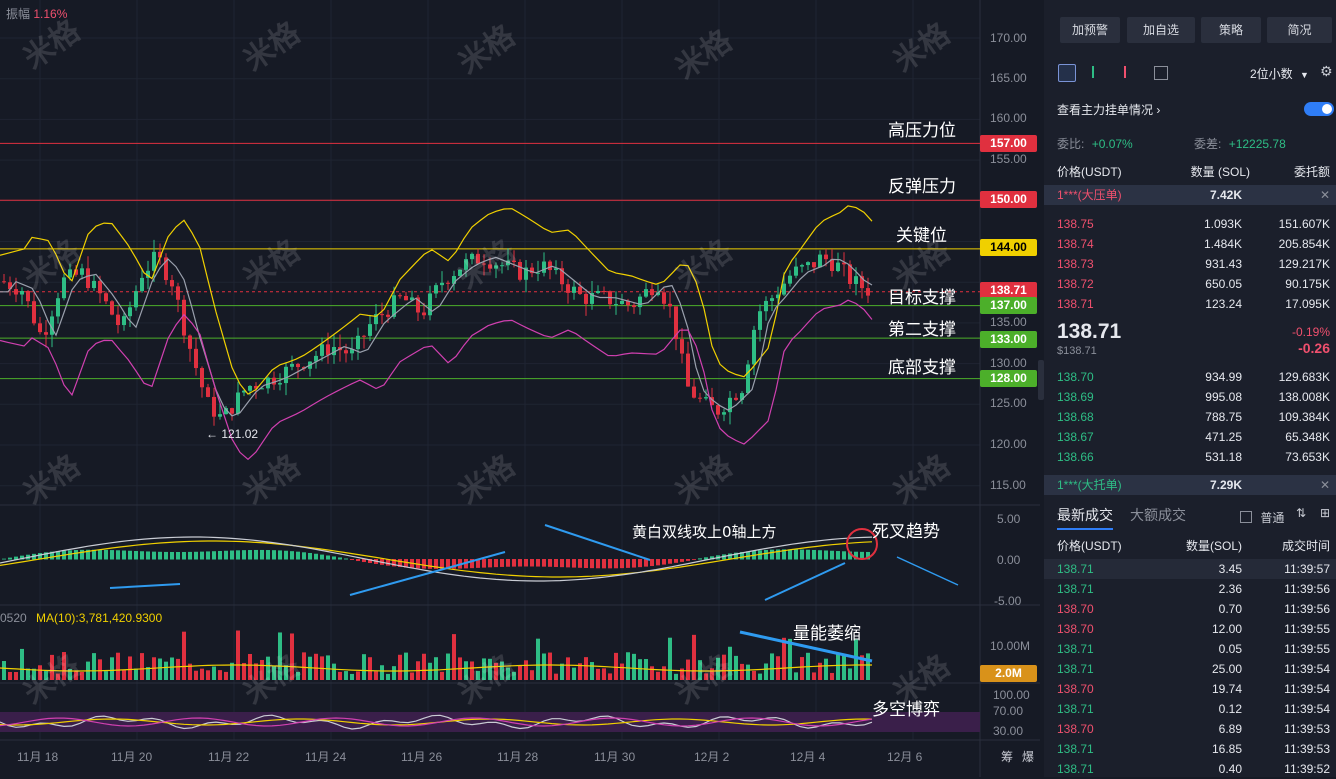 The width and height of the screenshot is (1336, 779). I want to click on bid-price: 138.70, so click(1075, 377).